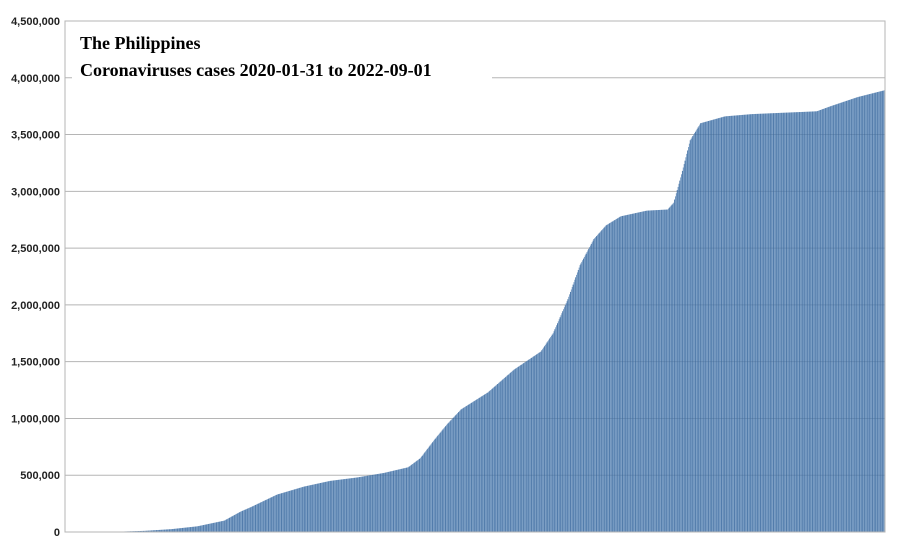 The image size is (913, 551). What do you see at coordinates (35, 419) in the screenshot?
I see `y-tick-label: 1,000,000` at bounding box center [35, 419].